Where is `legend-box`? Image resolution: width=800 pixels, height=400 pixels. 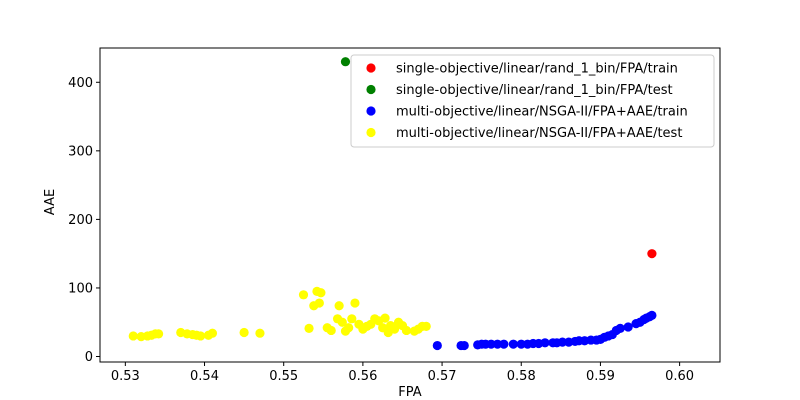 legend-box is located at coordinates (532, 101).